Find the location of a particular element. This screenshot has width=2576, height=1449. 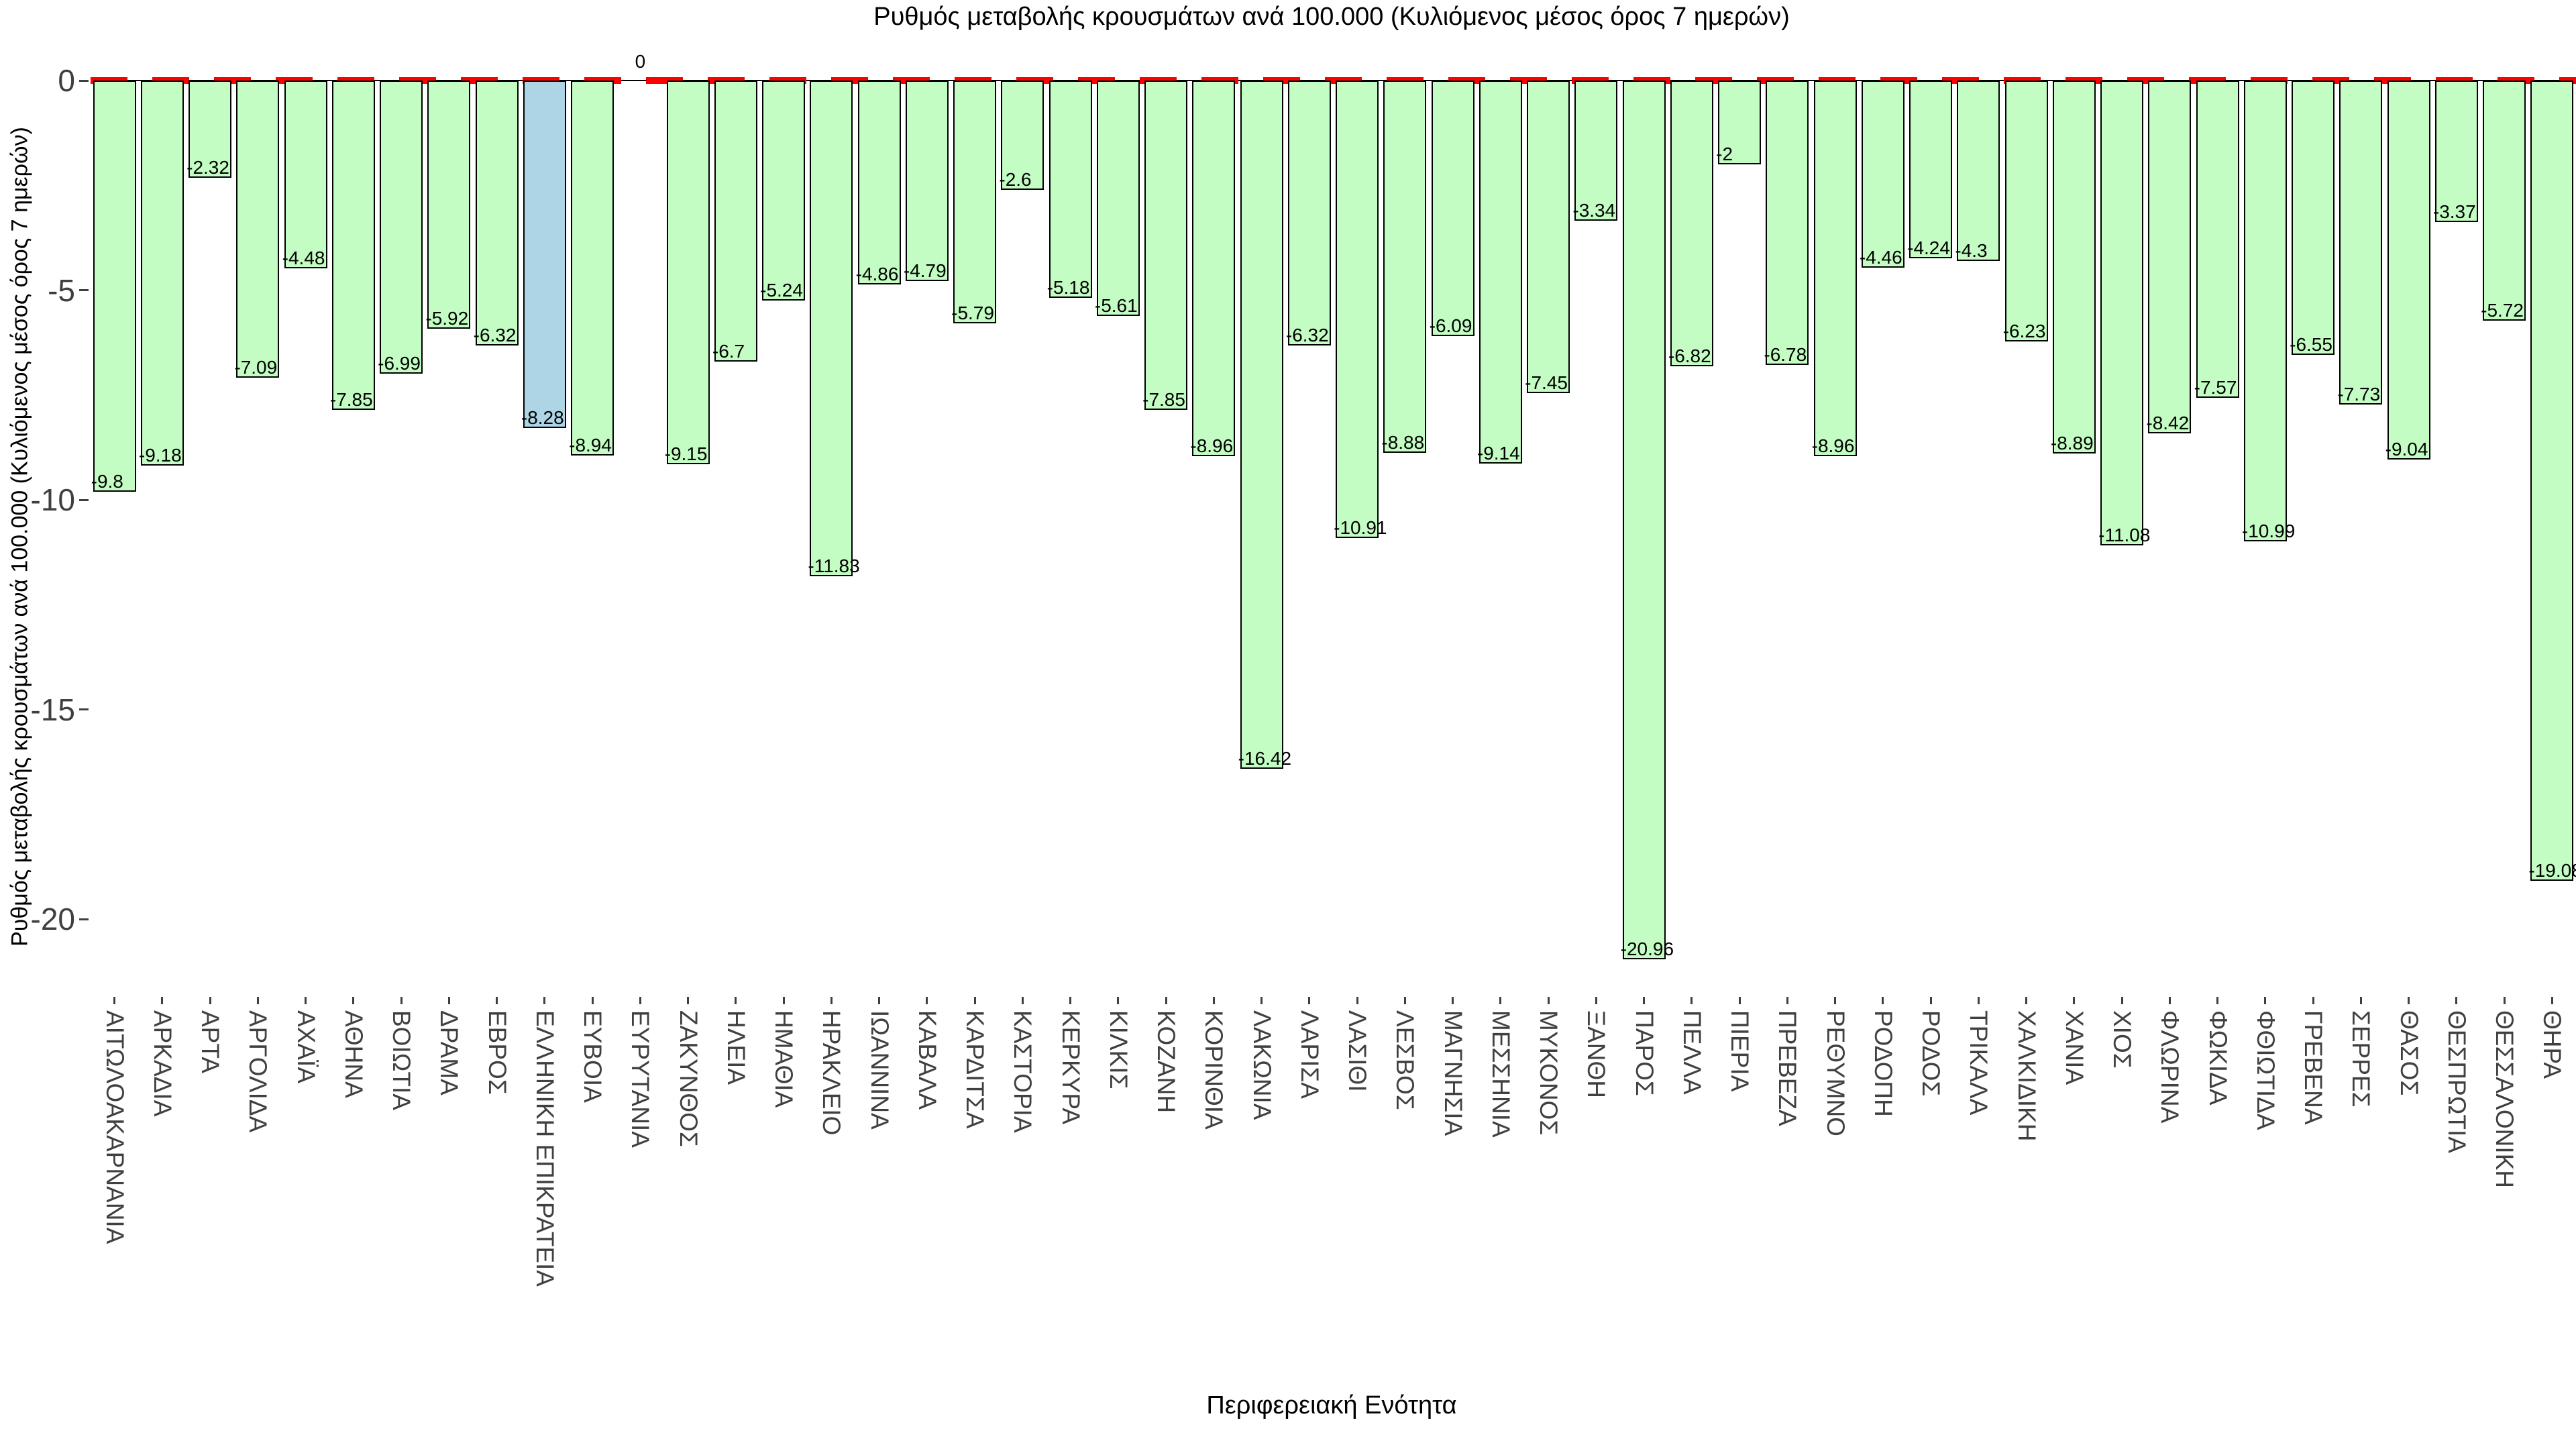

bar-ΡΟΔΟΠΗ is located at coordinates (1882, 174).